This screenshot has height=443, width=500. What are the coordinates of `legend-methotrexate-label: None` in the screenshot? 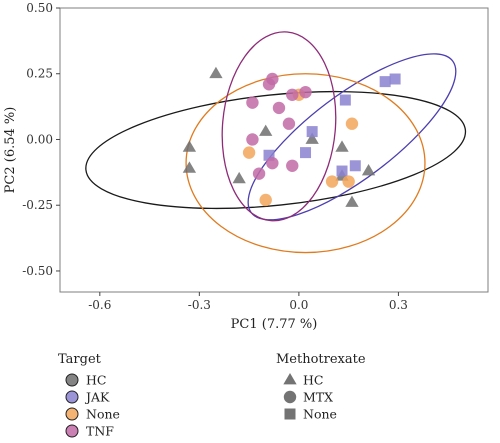 It's located at (320, 414).